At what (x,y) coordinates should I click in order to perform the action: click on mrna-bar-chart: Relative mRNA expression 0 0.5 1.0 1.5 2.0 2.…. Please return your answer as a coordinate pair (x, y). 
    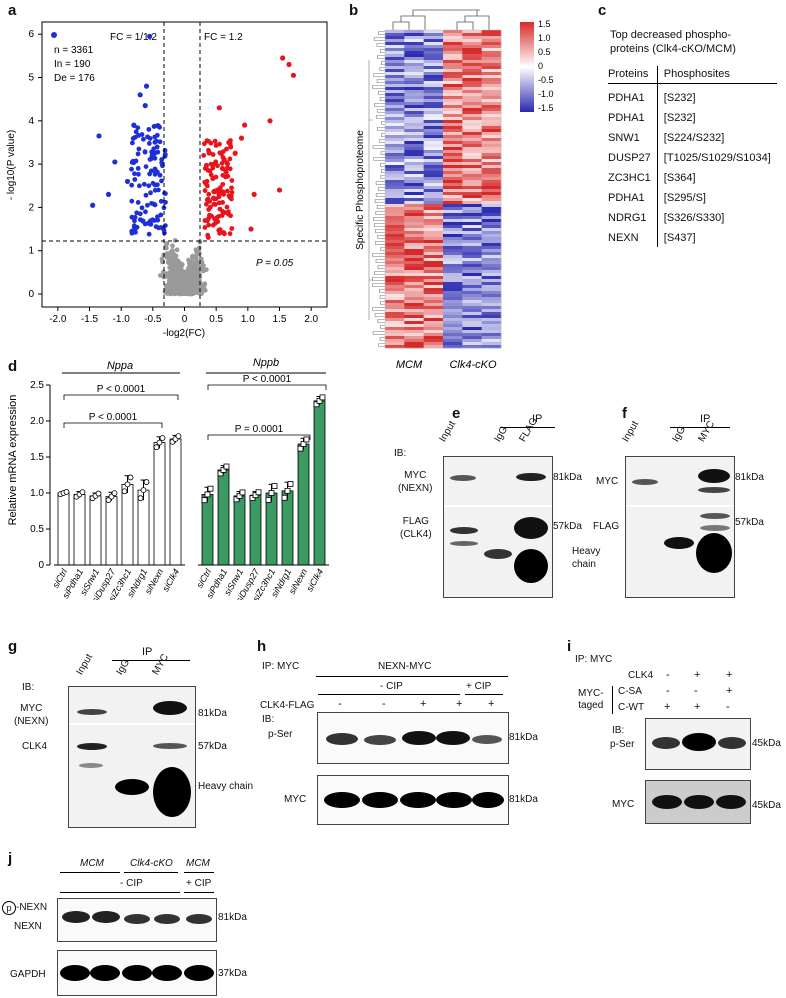
    Looking at the image, I should click on (168, 478).